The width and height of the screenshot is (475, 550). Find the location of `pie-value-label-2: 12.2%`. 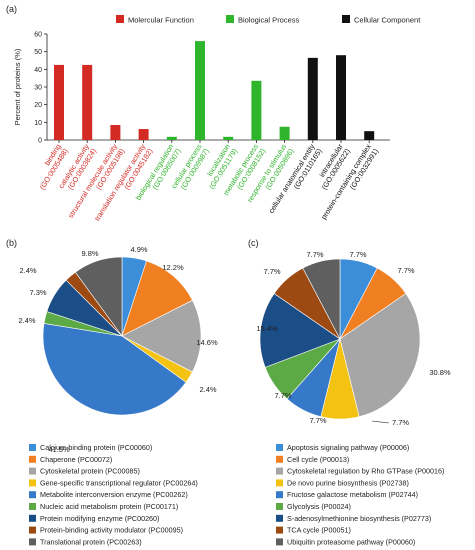

pie-value-label-2: 12.2% is located at coordinates (173, 267).